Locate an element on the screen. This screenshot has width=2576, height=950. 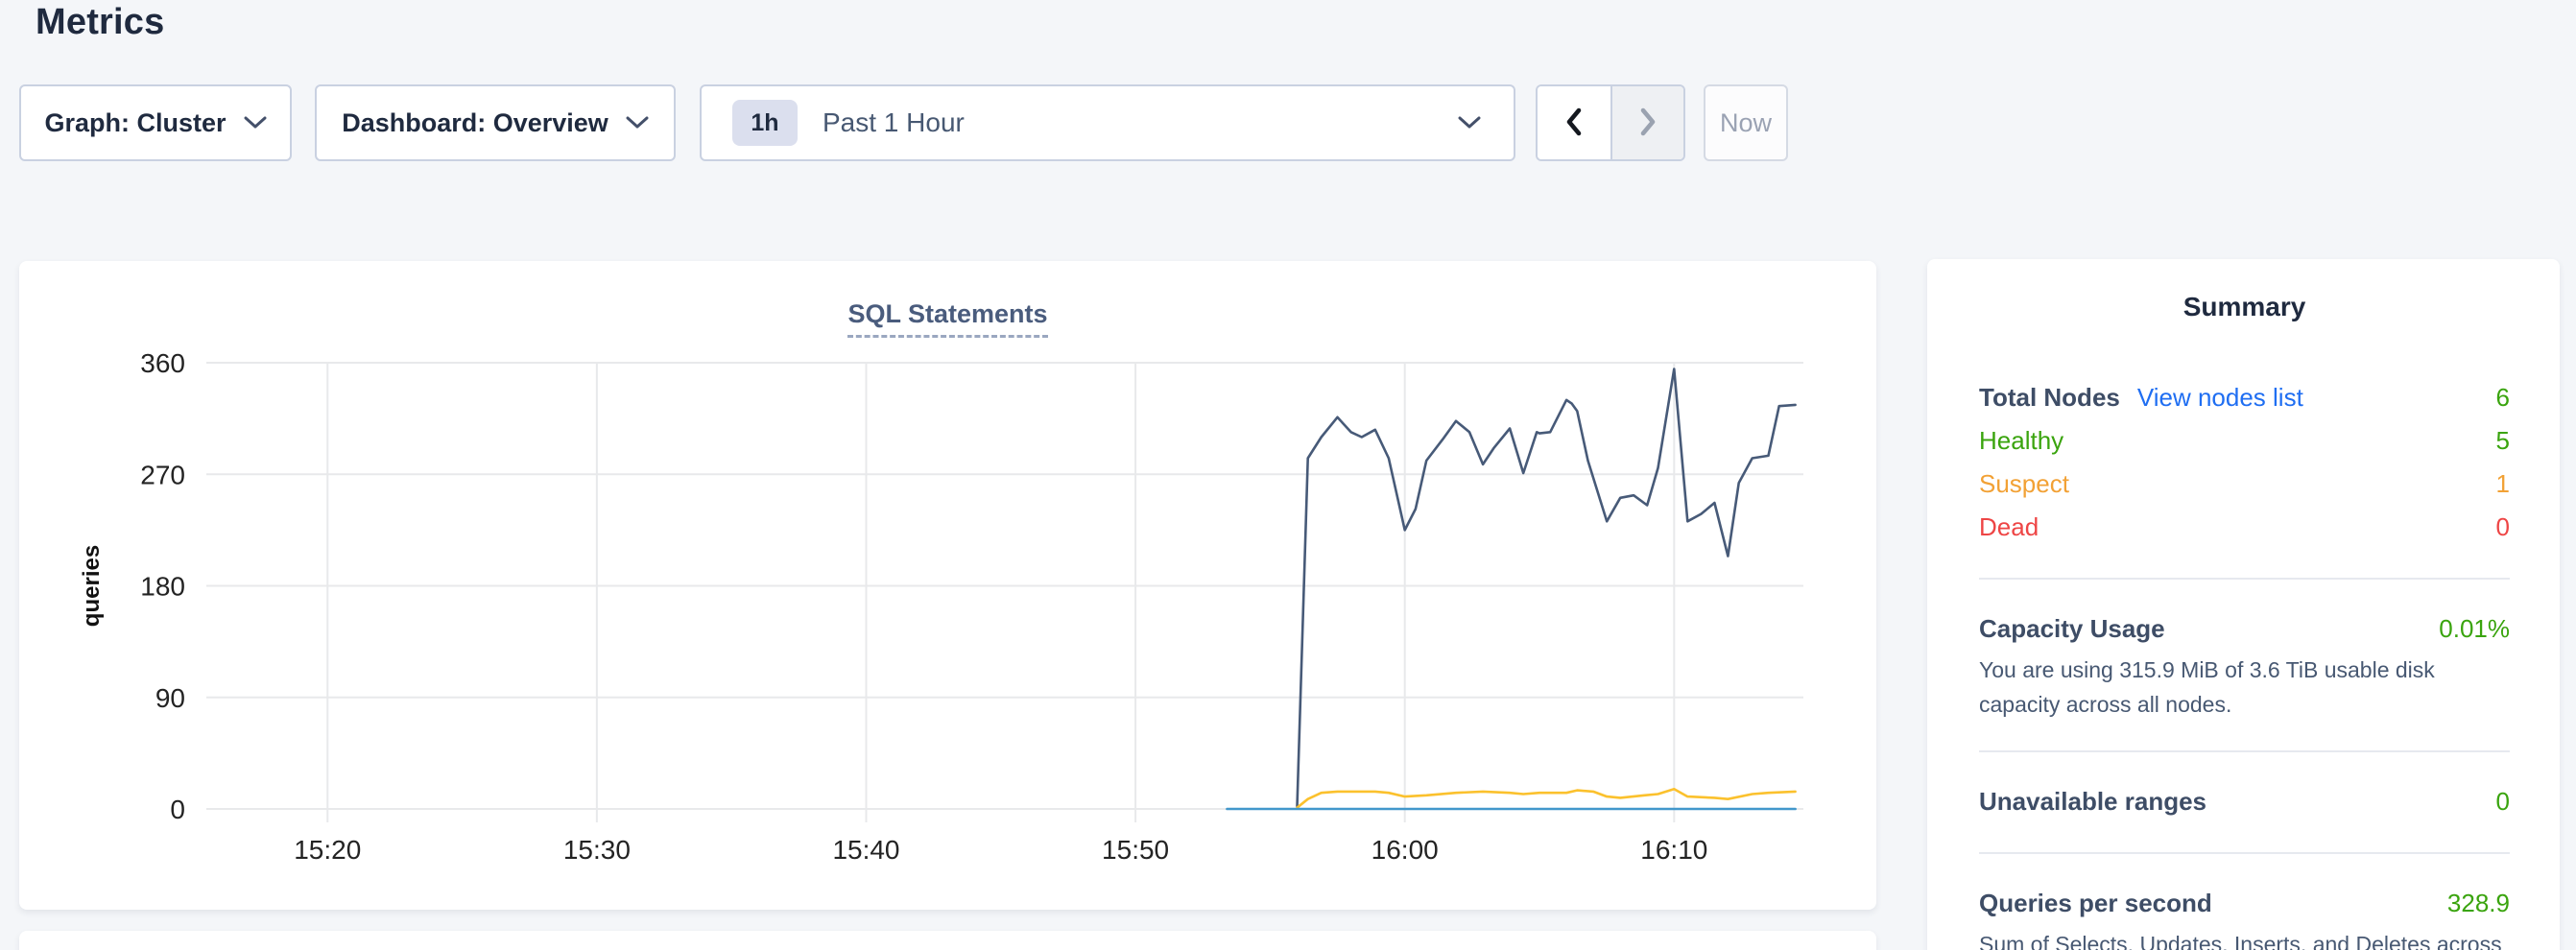
graph-dropdown-label: Graph: Cluster is located at coordinates (135, 122).